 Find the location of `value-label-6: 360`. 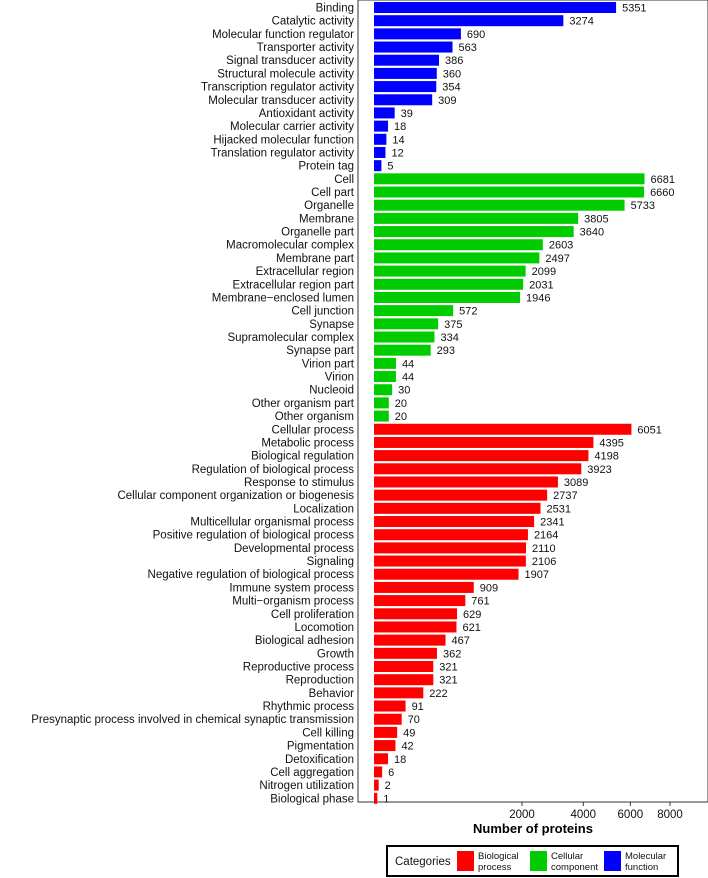

value-label-6: 360 is located at coordinates (452, 74).